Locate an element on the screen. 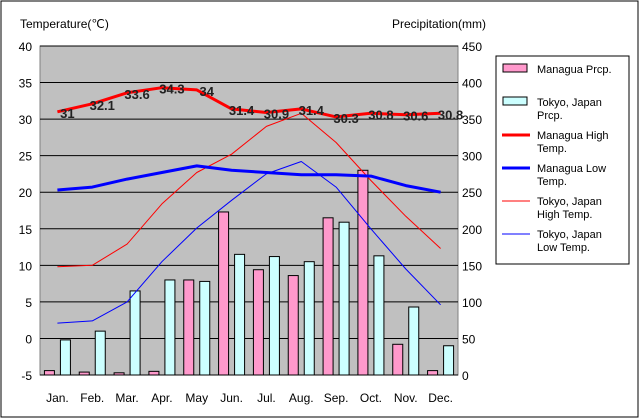 Image resolution: width=640 pixels, height=420 pixels. data-label: 32.1 is located at coordinates (102, 105).